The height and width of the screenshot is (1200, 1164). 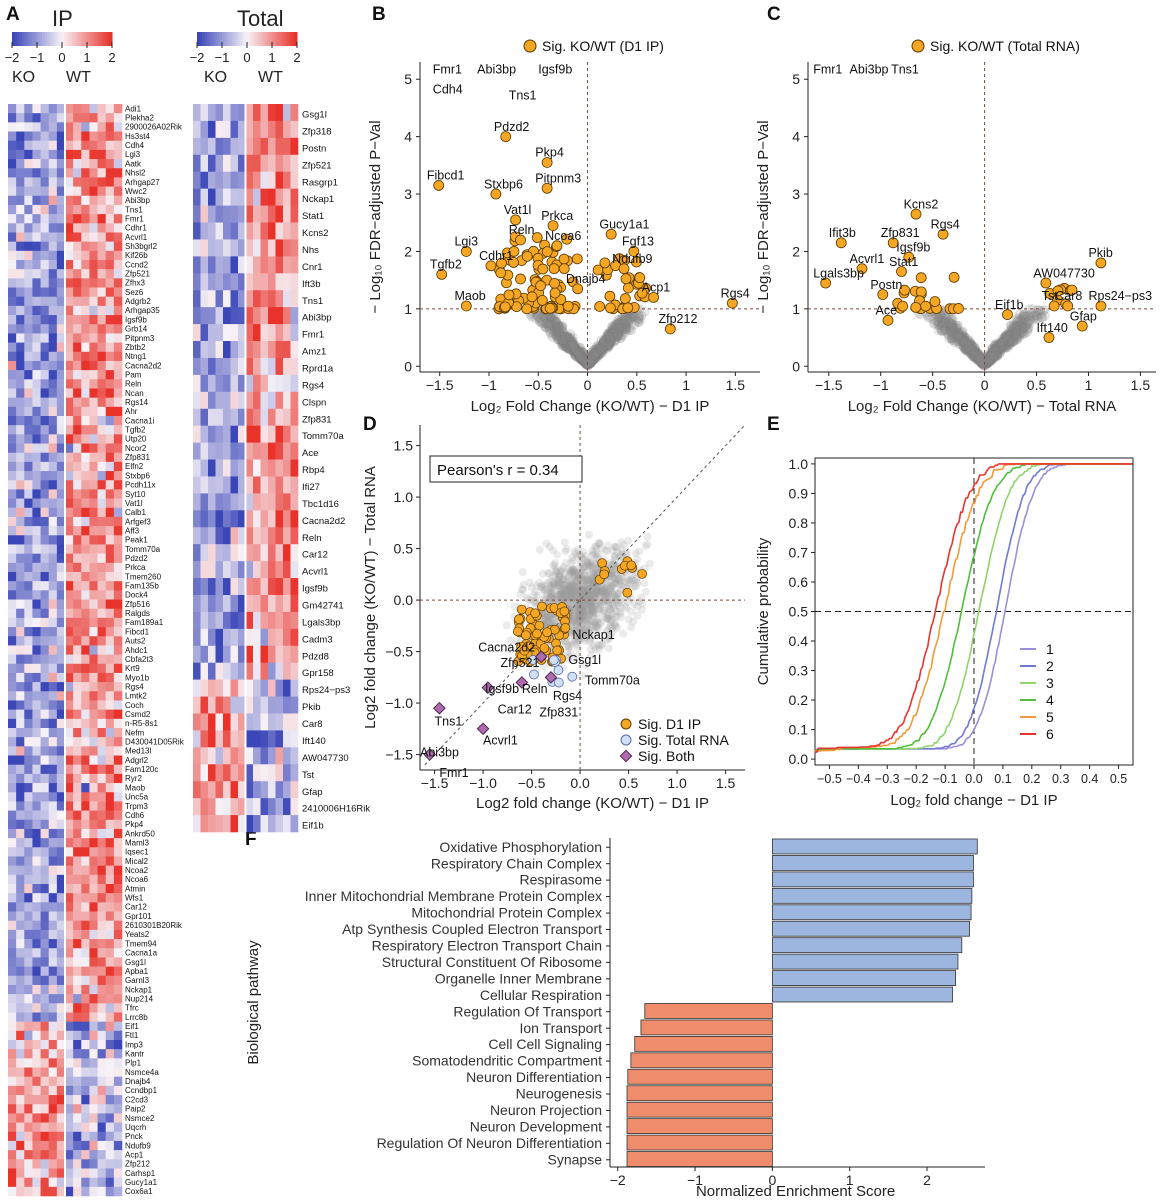 What do you see at coordinates (1083, 316) in the screenshot?
I see `gene-label: Gfap` at bounding box center [1083, 316].